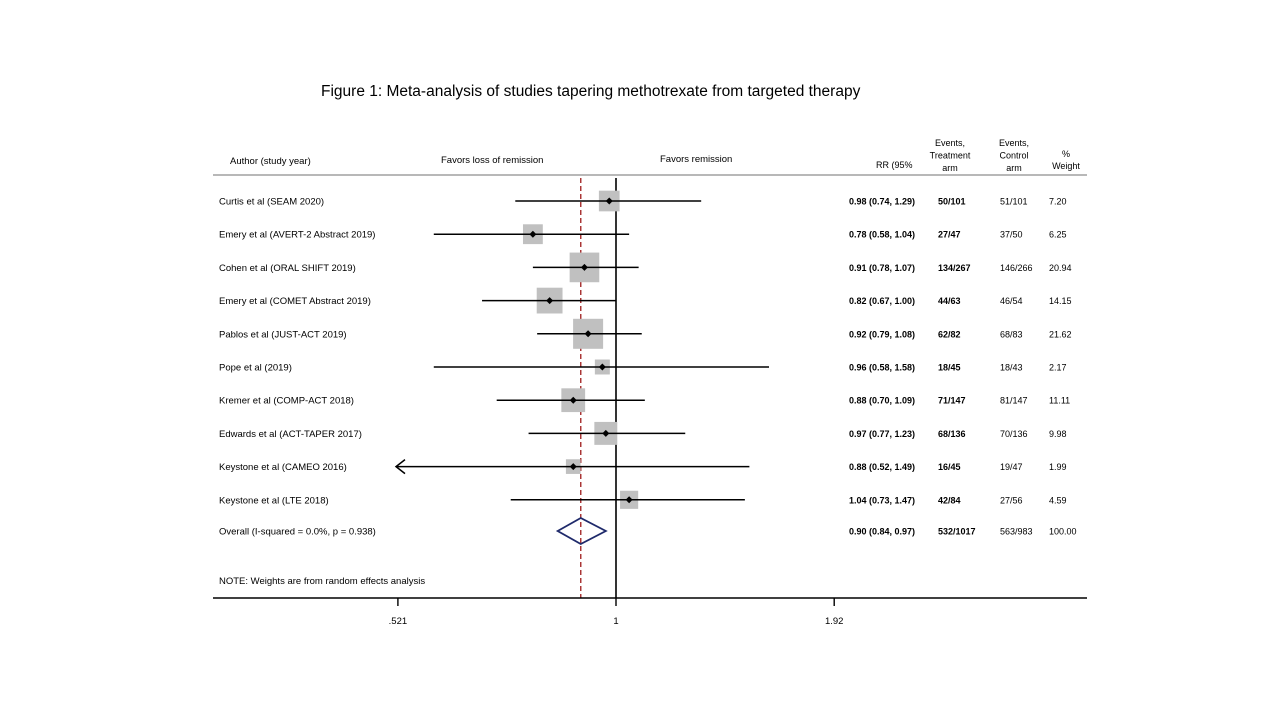 The image size is (1280, 720). What do you see at coordinates (882, 202) in the screenshot?
I see `study-rr-ci: 0.98 (0.74, 1.29)` at bounding box center [882, 202].